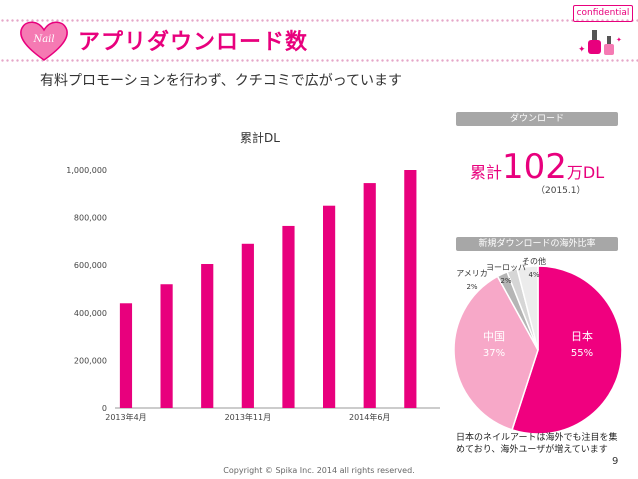  What do you see at coordinates (561, 191) in the screenshot?
I see `download-date: （2015.1）` at bounding box center [561, 191].